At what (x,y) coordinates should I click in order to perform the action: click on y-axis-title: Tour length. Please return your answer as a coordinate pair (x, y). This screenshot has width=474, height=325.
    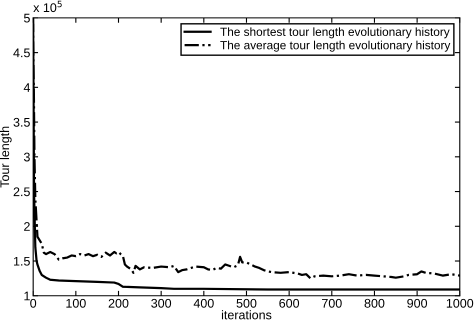
    Looking at the image, I should click on (6, 157).